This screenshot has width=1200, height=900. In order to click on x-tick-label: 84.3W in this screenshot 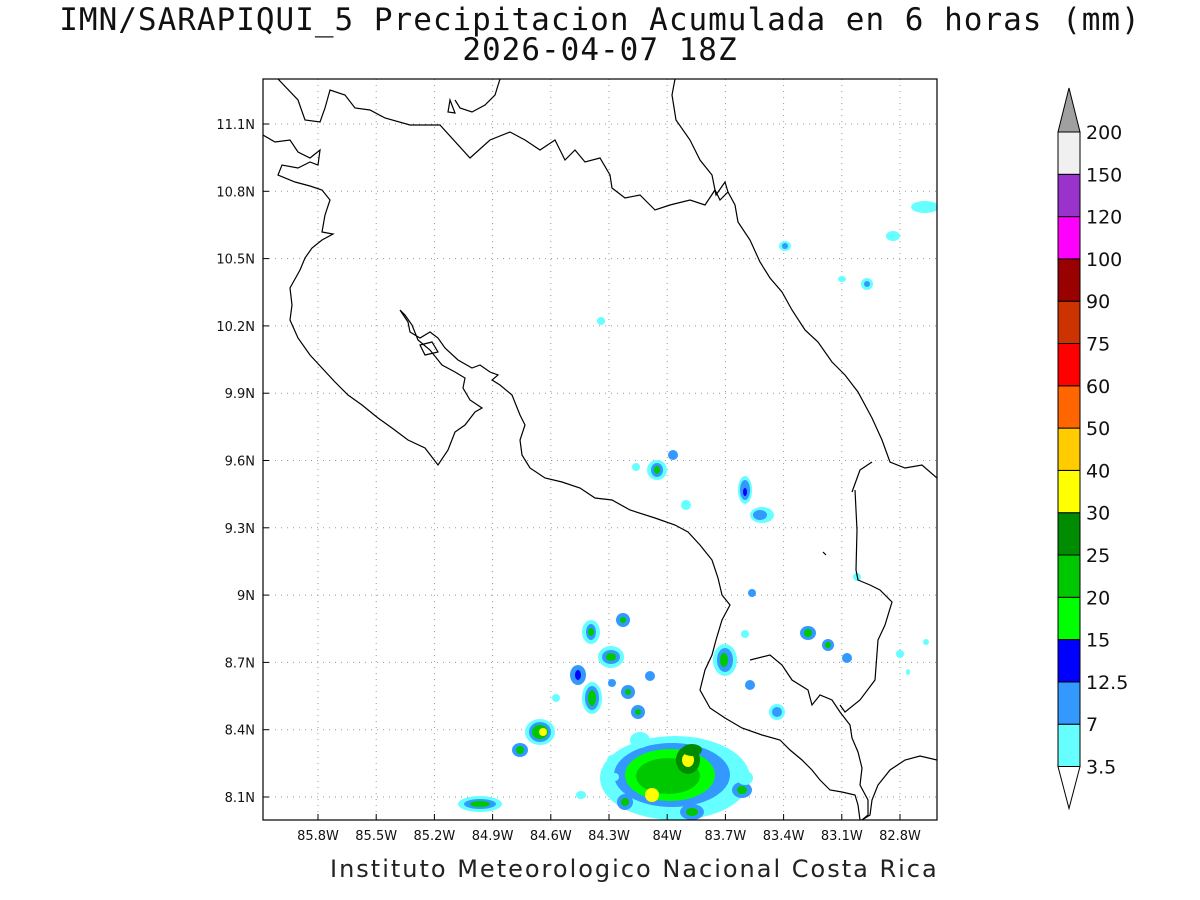, I will do `click(609, 836)`.